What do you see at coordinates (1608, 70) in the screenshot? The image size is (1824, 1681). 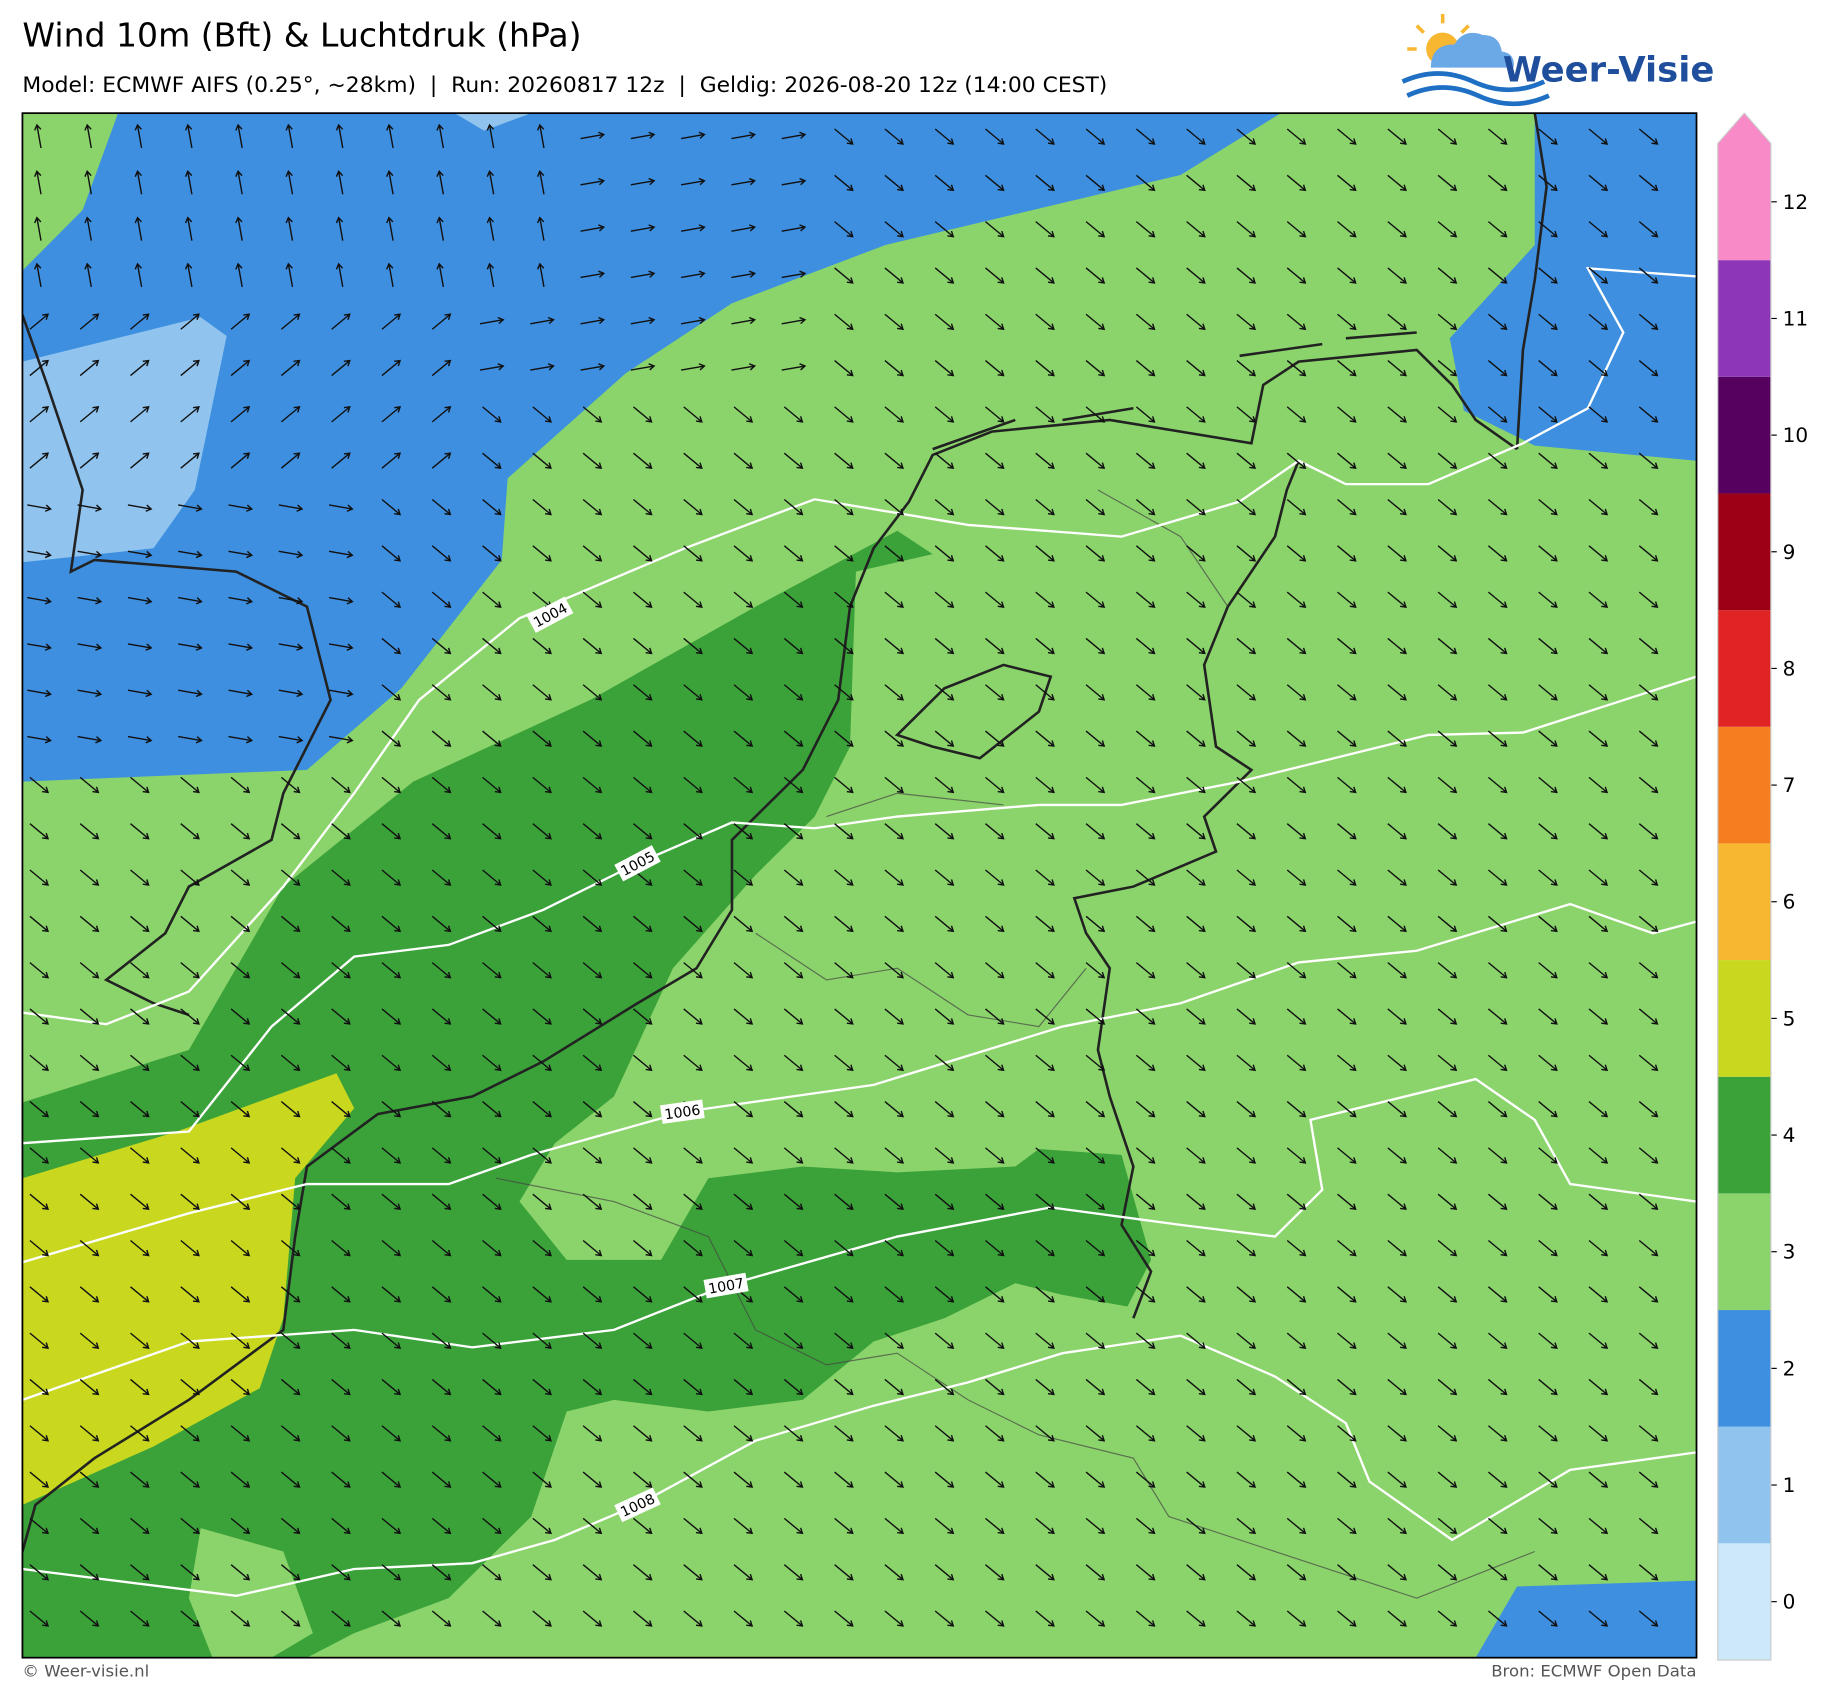 I see `logo-text: Weer-Visie` at bounding box center [1608, 70].